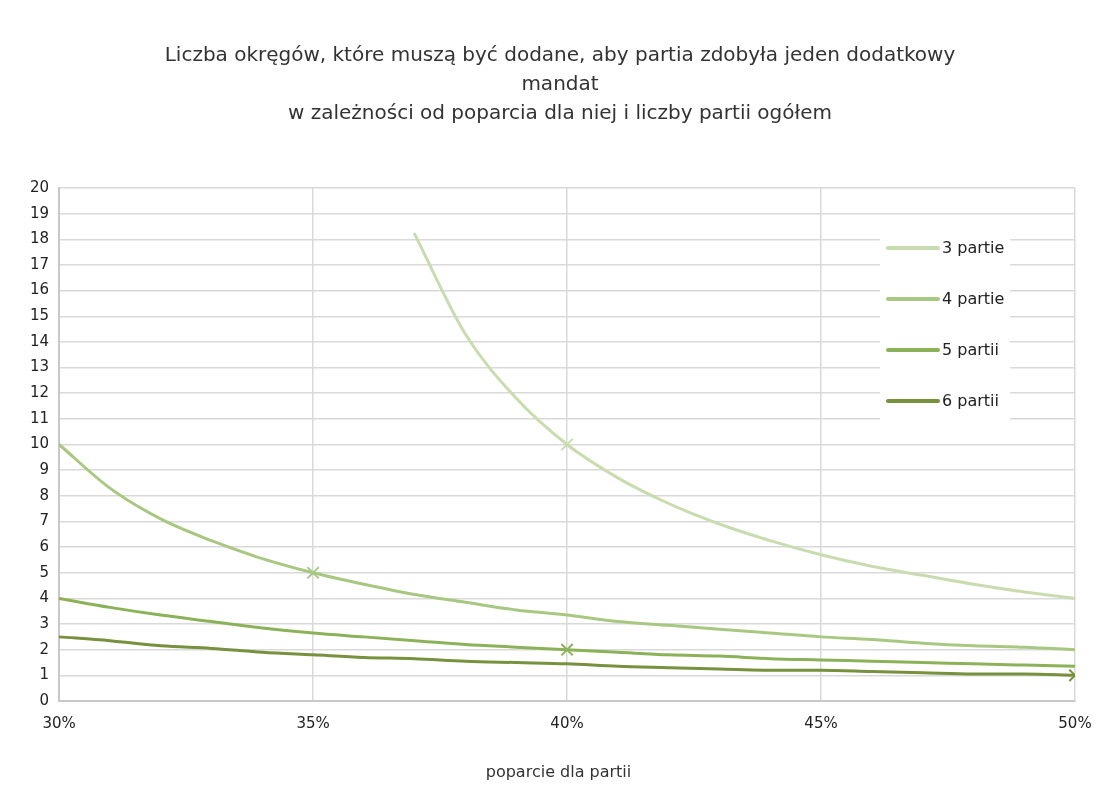  Describe the element at coordinates (44, 571) in the screenshot. I see `y-tick-label: 5` at that location.